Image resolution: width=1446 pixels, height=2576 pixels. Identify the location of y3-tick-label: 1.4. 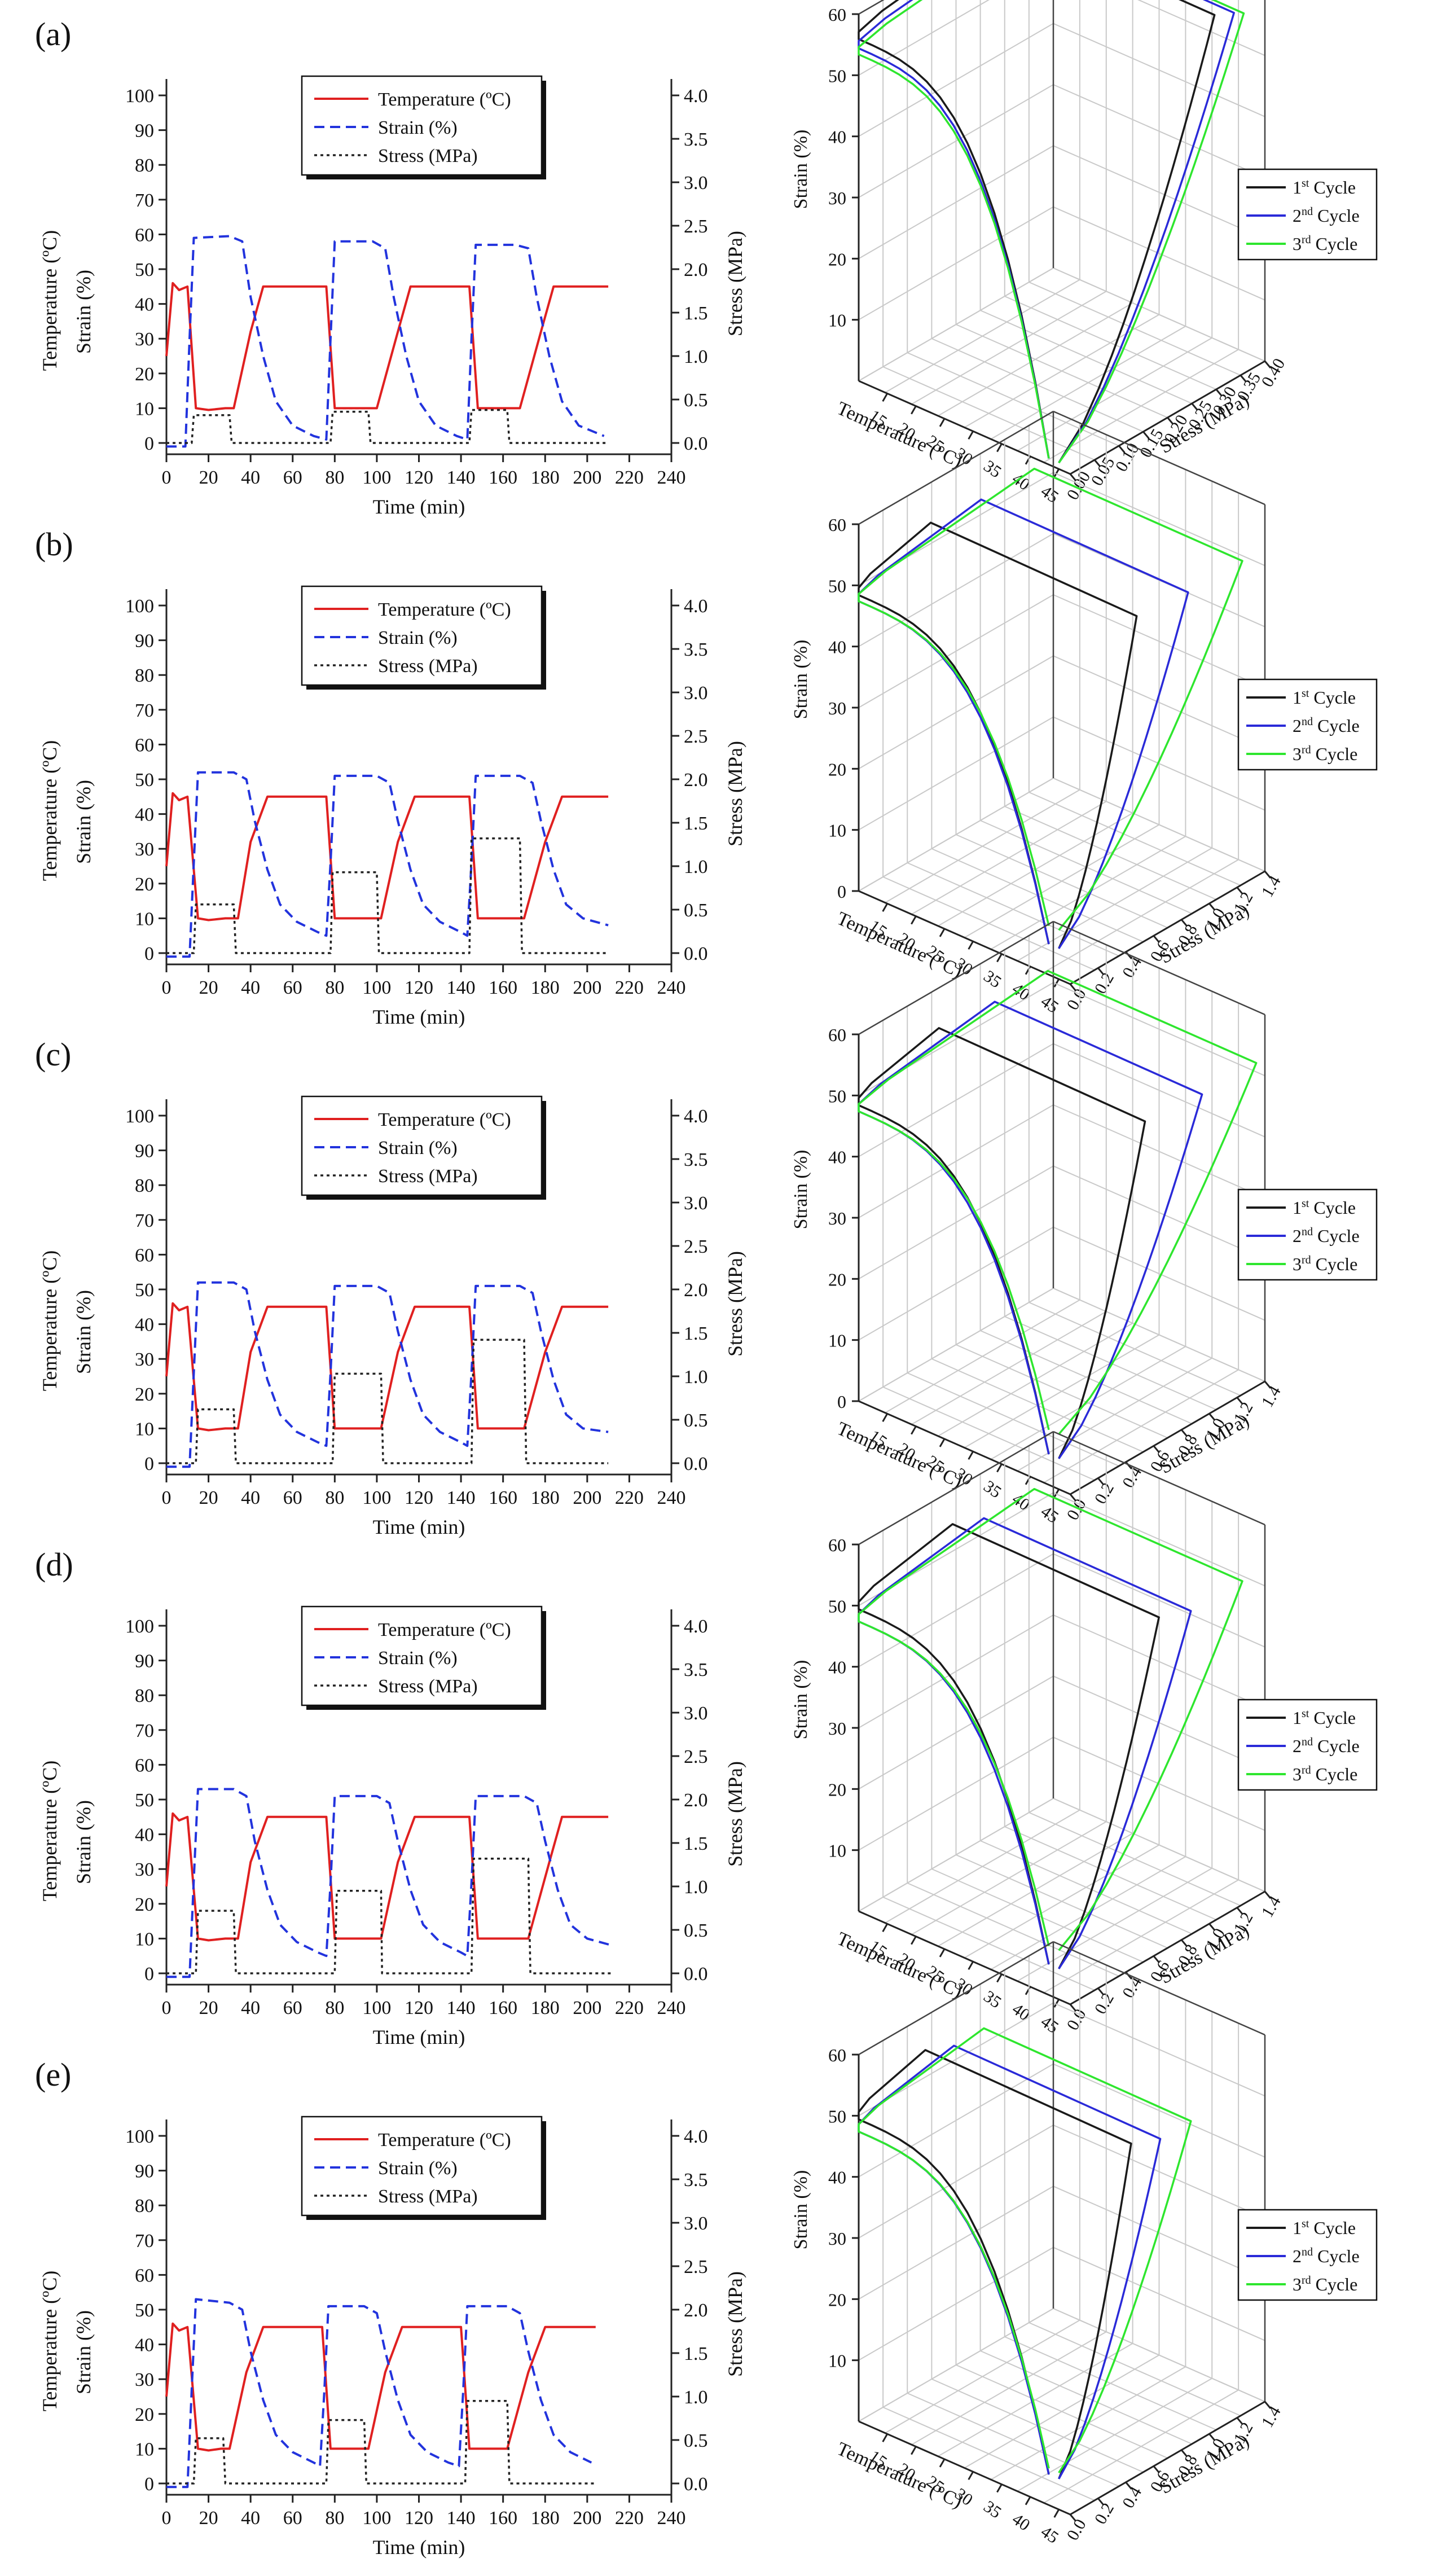
(1271, 2417).